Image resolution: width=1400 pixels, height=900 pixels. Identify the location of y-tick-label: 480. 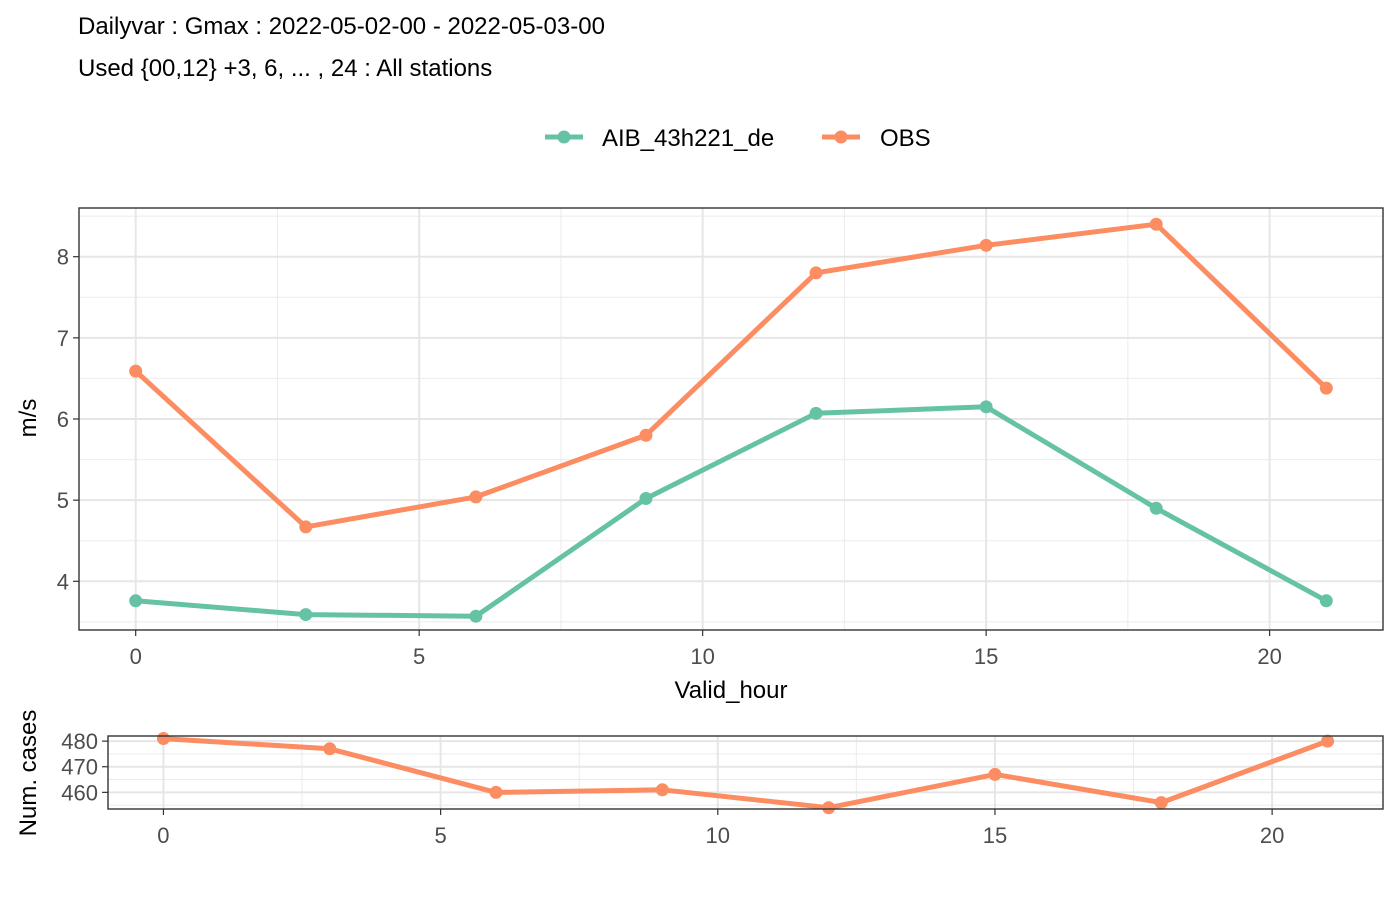
(79, 741).